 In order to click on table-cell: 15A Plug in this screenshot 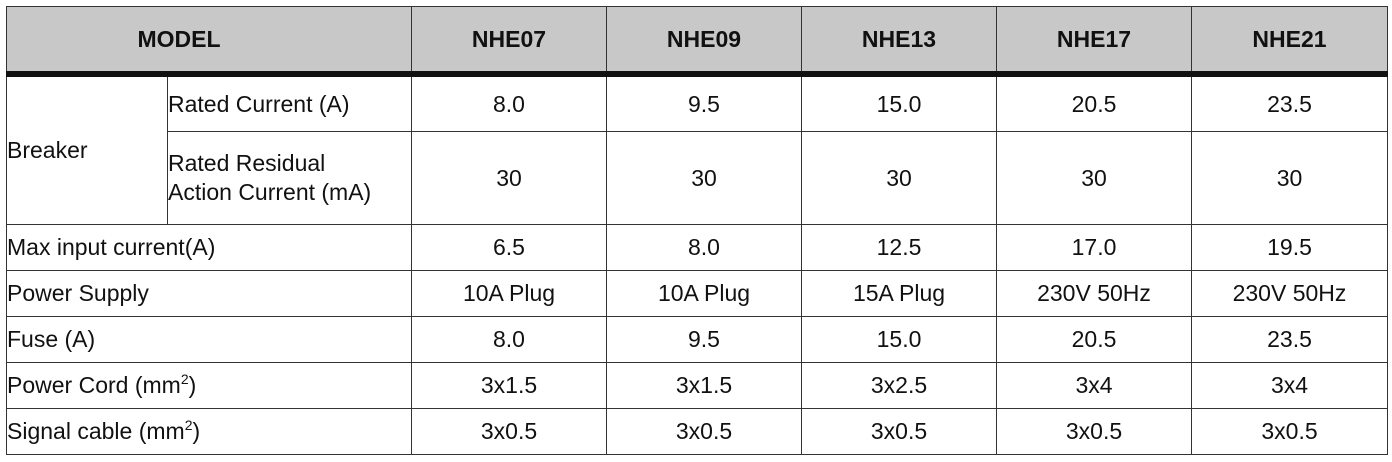, I will do `click(899, 293)`.